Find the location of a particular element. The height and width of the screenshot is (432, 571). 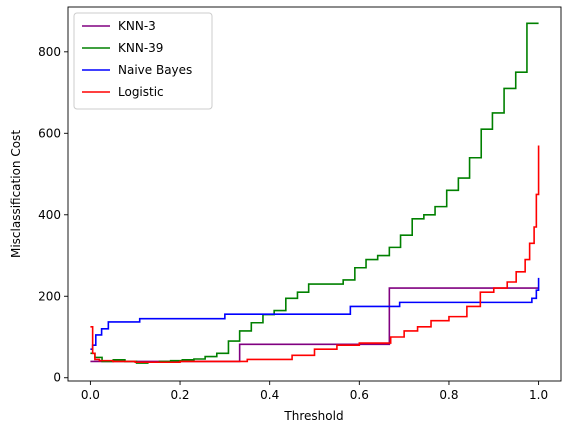

legend-label: KNN-3 is located at coordinates (137, 26).